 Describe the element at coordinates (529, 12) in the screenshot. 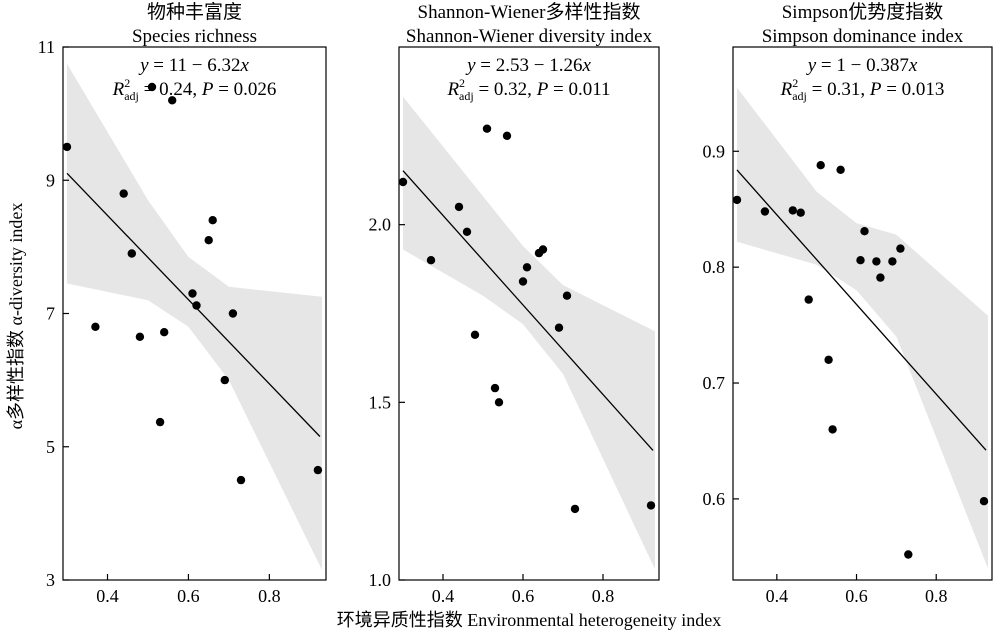

I see `panel-title-cn: Shannon-Wiener多样性指数` at that location.